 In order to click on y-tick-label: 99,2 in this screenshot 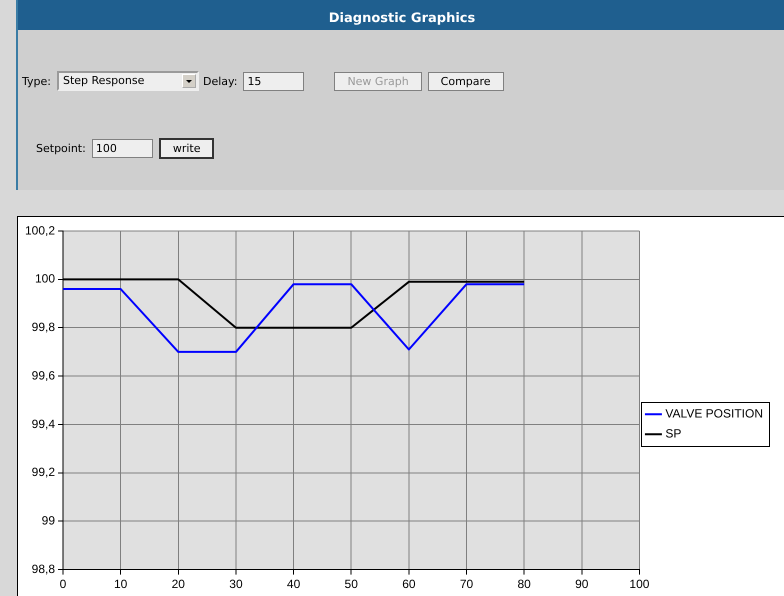, I will do `click(44, 472)`.